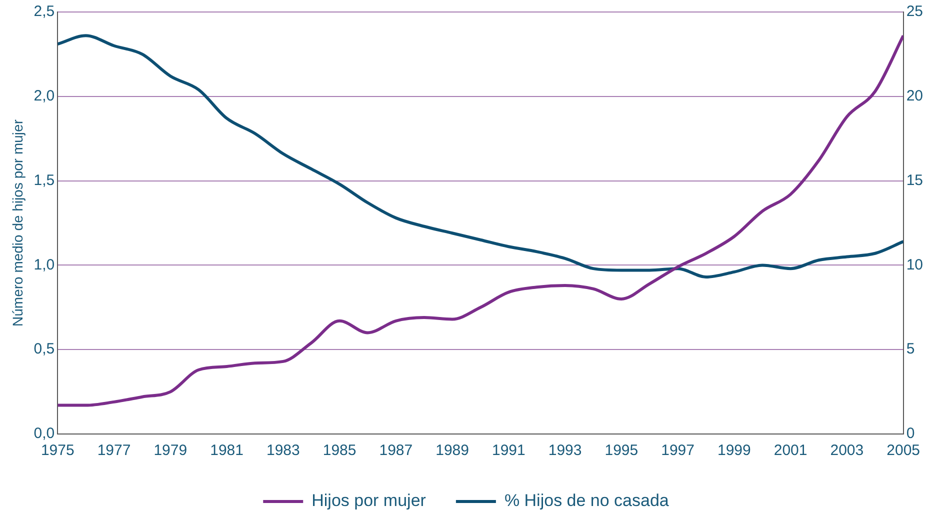  What do you see at coordinates (283, 451) in the screenshot?
I see `x-tick-label: 1983` at bounding box center [283, 451].